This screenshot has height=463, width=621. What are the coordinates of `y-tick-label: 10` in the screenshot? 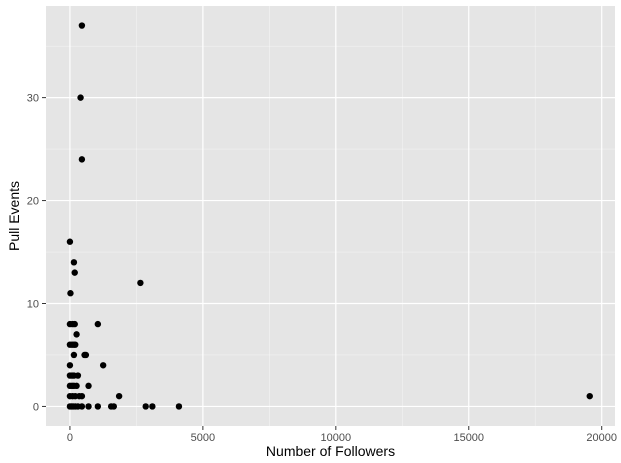 It's located at (33, 305).